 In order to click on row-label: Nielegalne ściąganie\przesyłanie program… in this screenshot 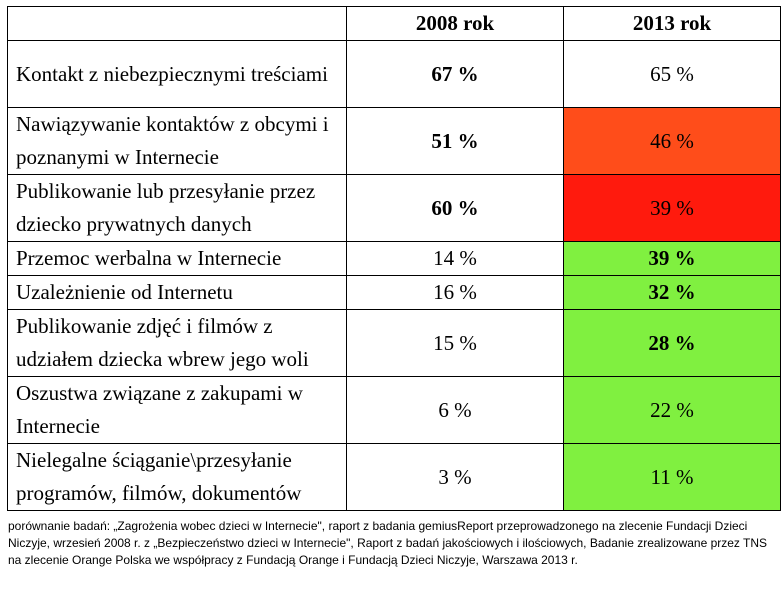, I will do `click(177, 477)`.